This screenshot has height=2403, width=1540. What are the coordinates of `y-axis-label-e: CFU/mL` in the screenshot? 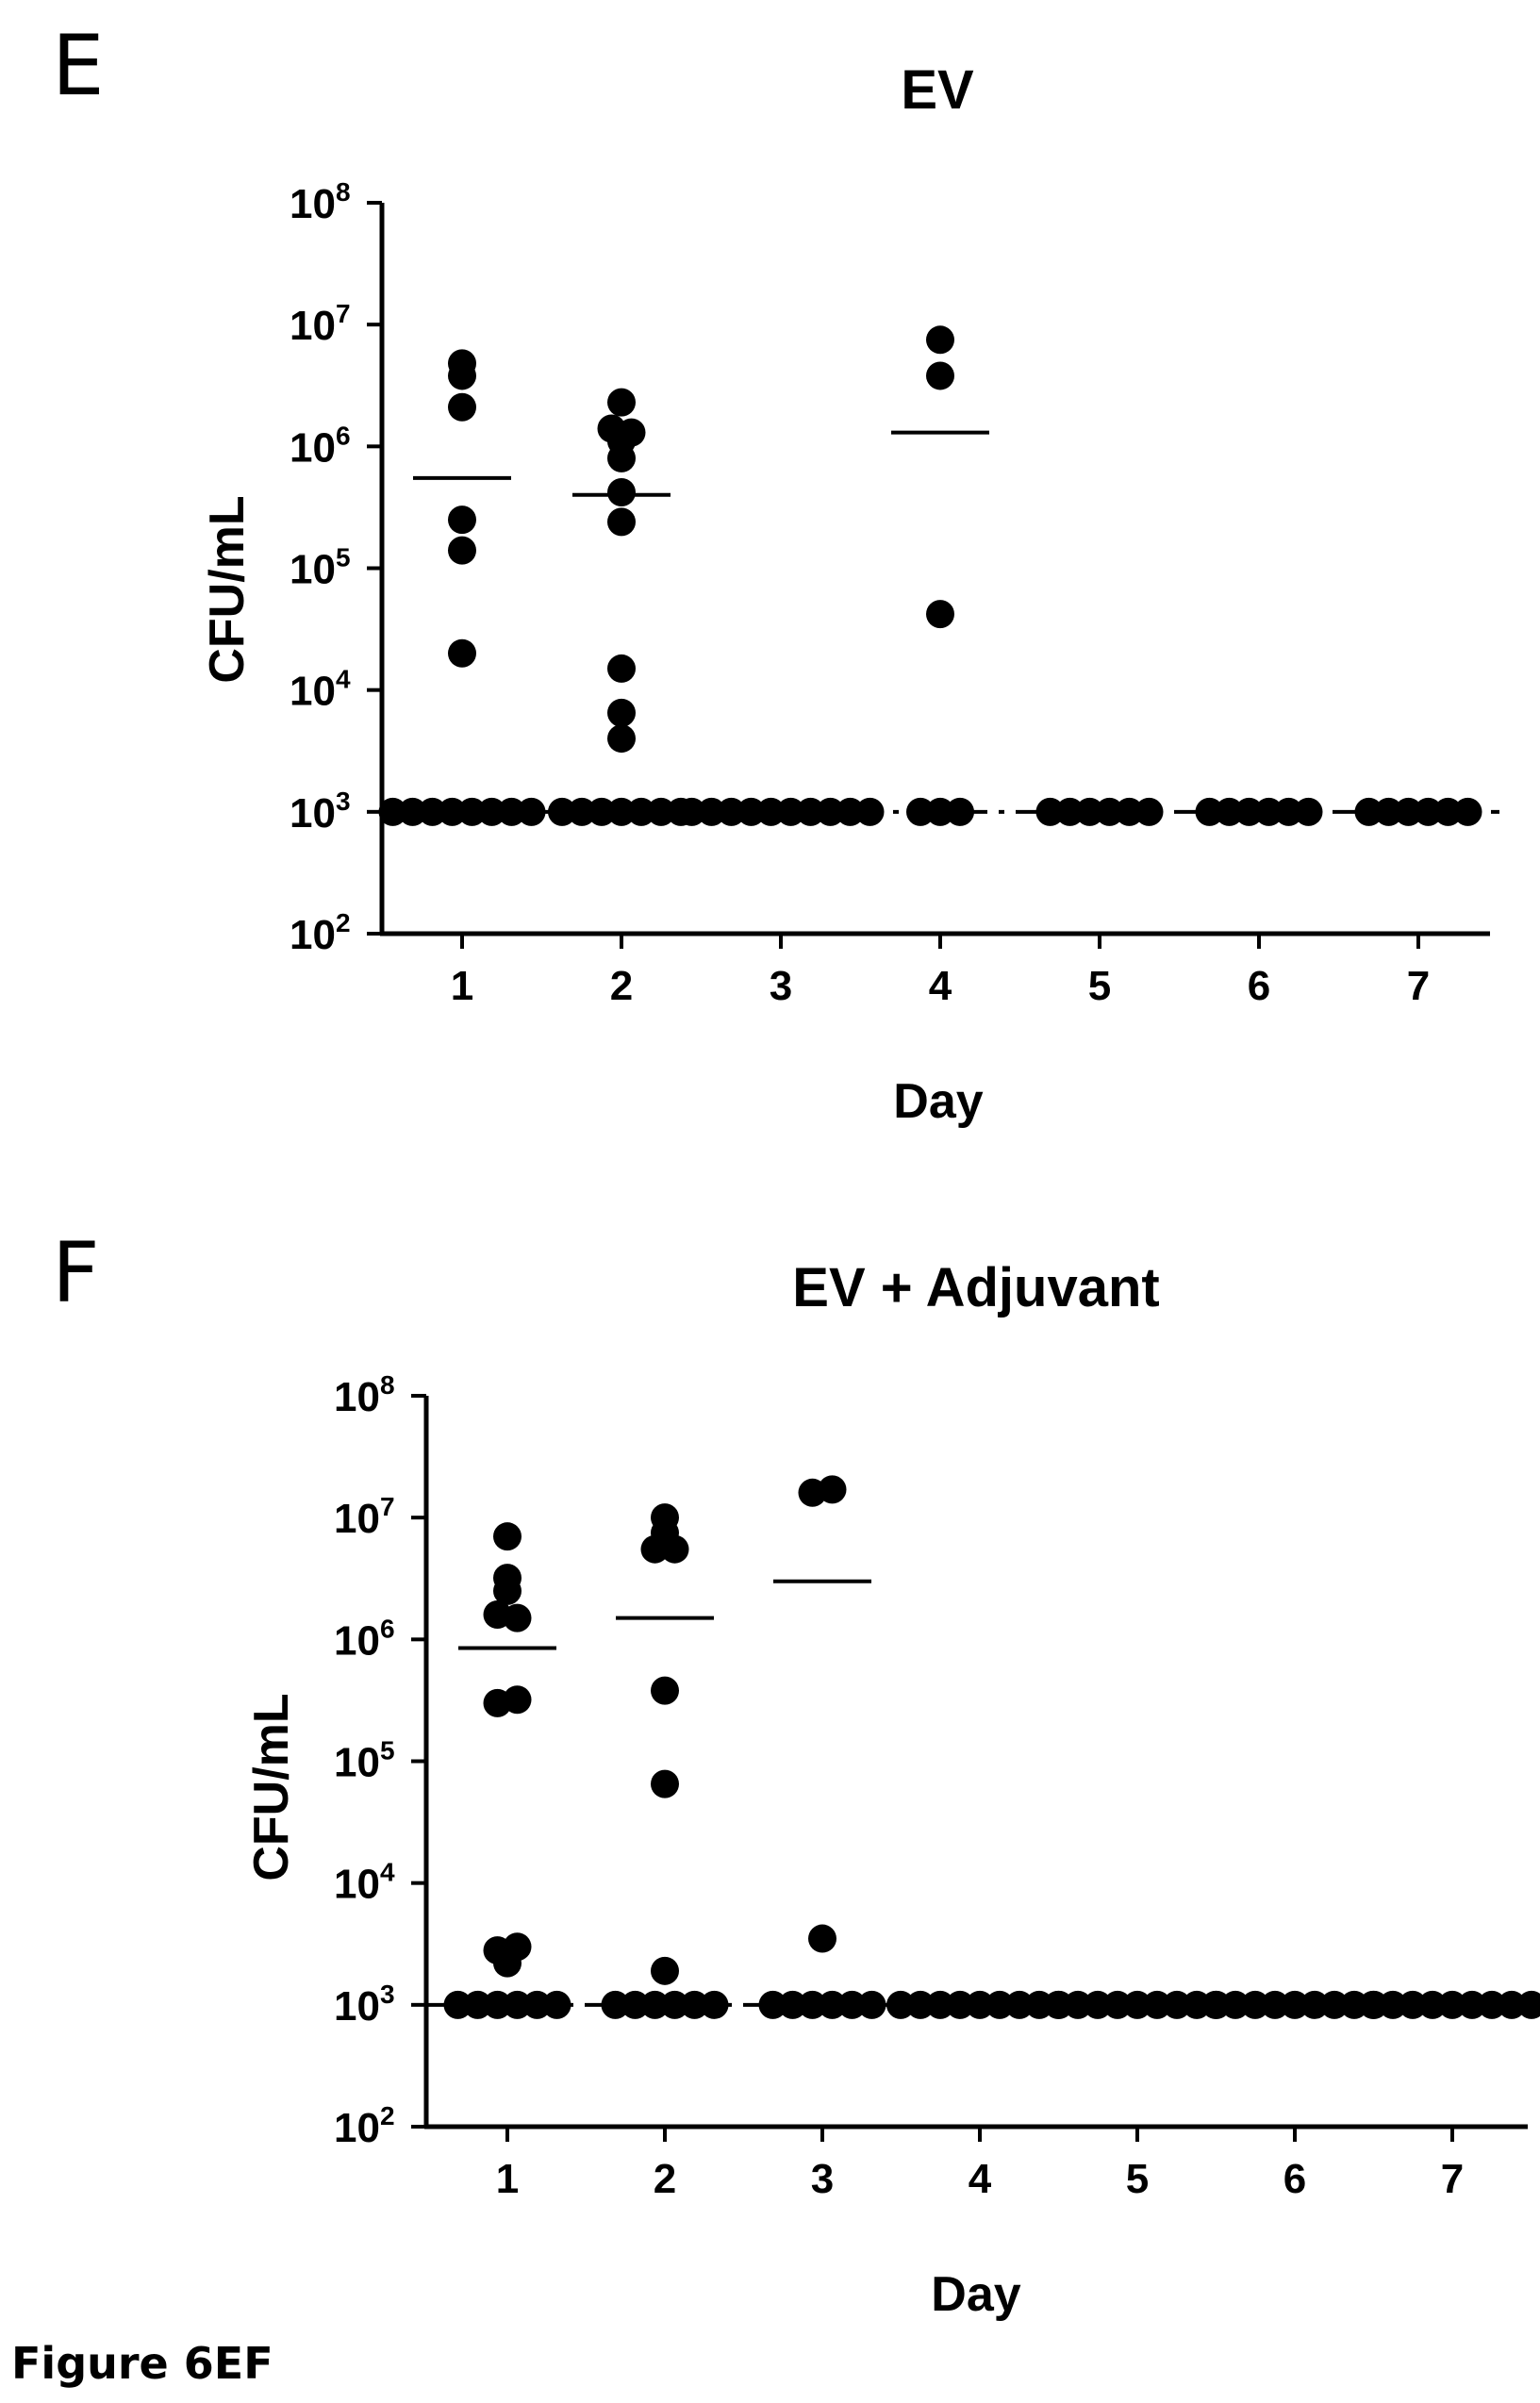 It's located at (227, 589).